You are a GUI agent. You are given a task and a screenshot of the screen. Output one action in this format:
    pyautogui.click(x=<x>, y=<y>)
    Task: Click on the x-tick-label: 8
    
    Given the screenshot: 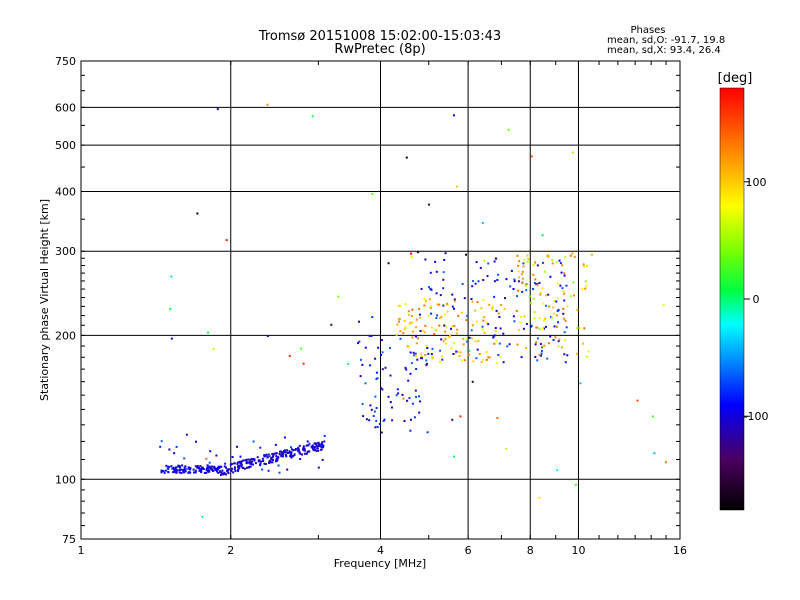 What is the action you would take?
    pyautogui.click(x=530, y=550)
    